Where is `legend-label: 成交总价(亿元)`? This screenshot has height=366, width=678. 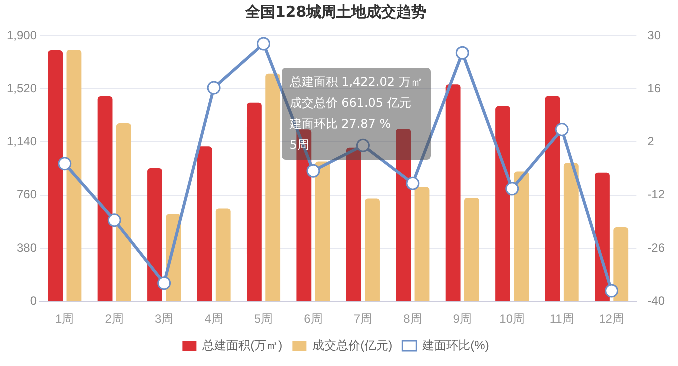
legend-label: 成交总价(亿元) is located at coordinates (352, 345).